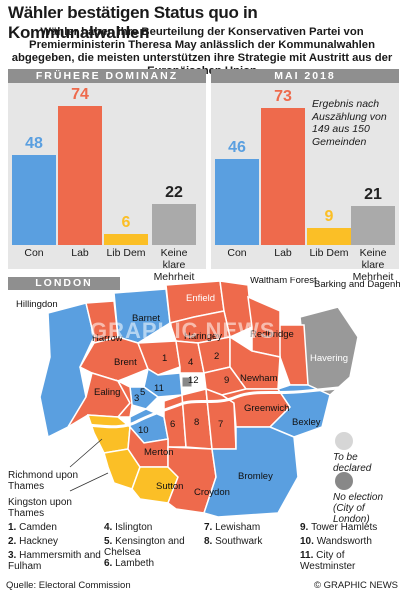  Describe the element at coordinates (196, 422) in the screenshot. I see `label-n8: 8` at that location.